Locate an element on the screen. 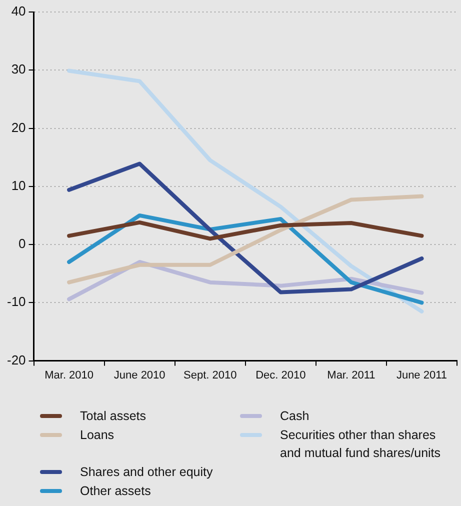 The image size is (461, 506). y-tick-label: -20 is located at coordinates (16, 360).